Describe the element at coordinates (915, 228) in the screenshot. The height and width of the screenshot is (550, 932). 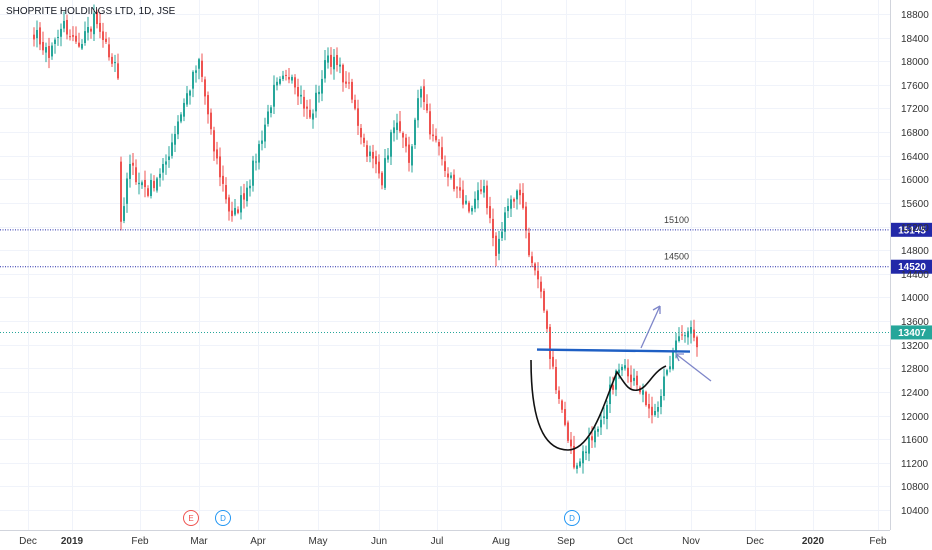
I see `price-tick-label: 15200` at that location.